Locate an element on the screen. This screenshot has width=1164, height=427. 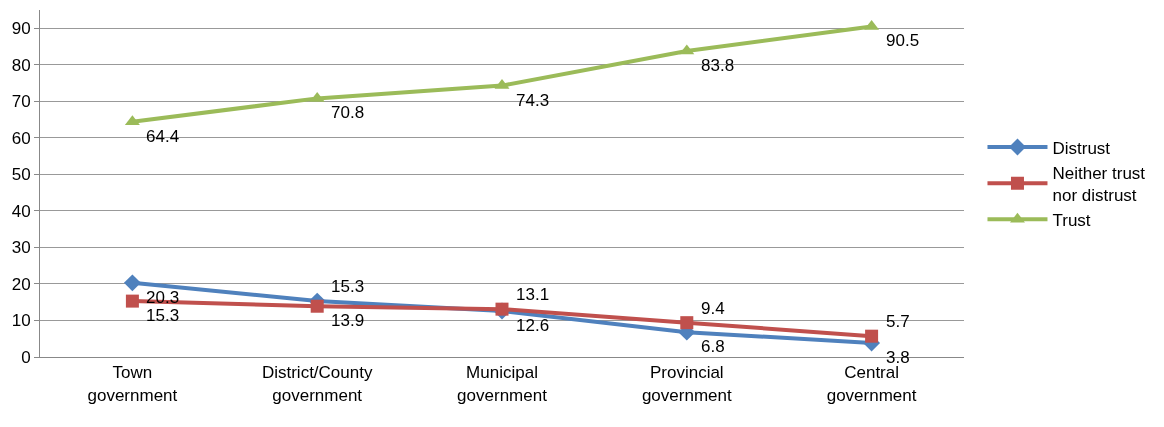
x-tick-label: Town government is located at coordinates (132, 384).